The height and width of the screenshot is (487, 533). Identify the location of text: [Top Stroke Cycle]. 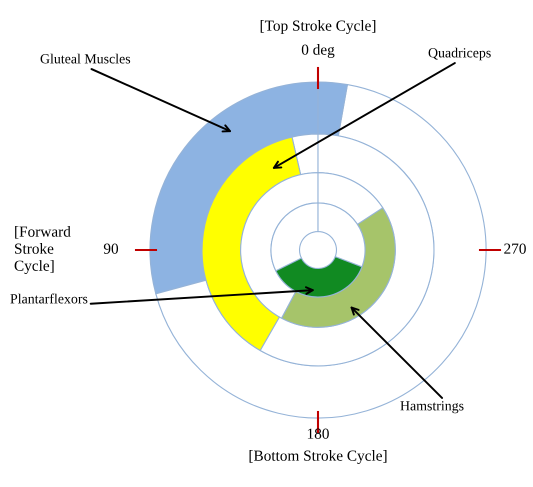
(318, 27).